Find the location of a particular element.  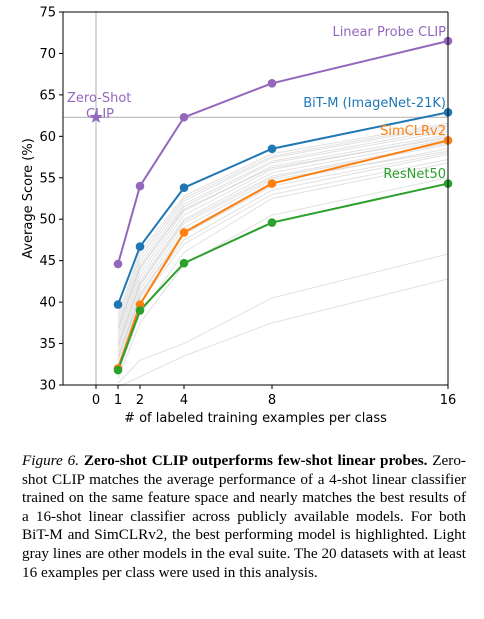

y-tick-label: 40 is located at coordinates (47, 303).